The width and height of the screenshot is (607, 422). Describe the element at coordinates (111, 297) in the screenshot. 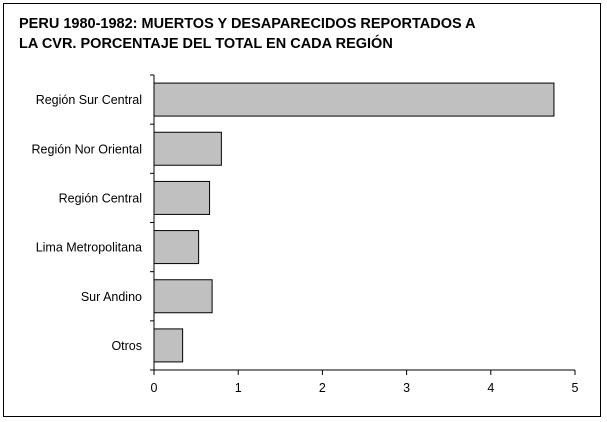

I see `y-tick-label: Sur Andino` at that location.